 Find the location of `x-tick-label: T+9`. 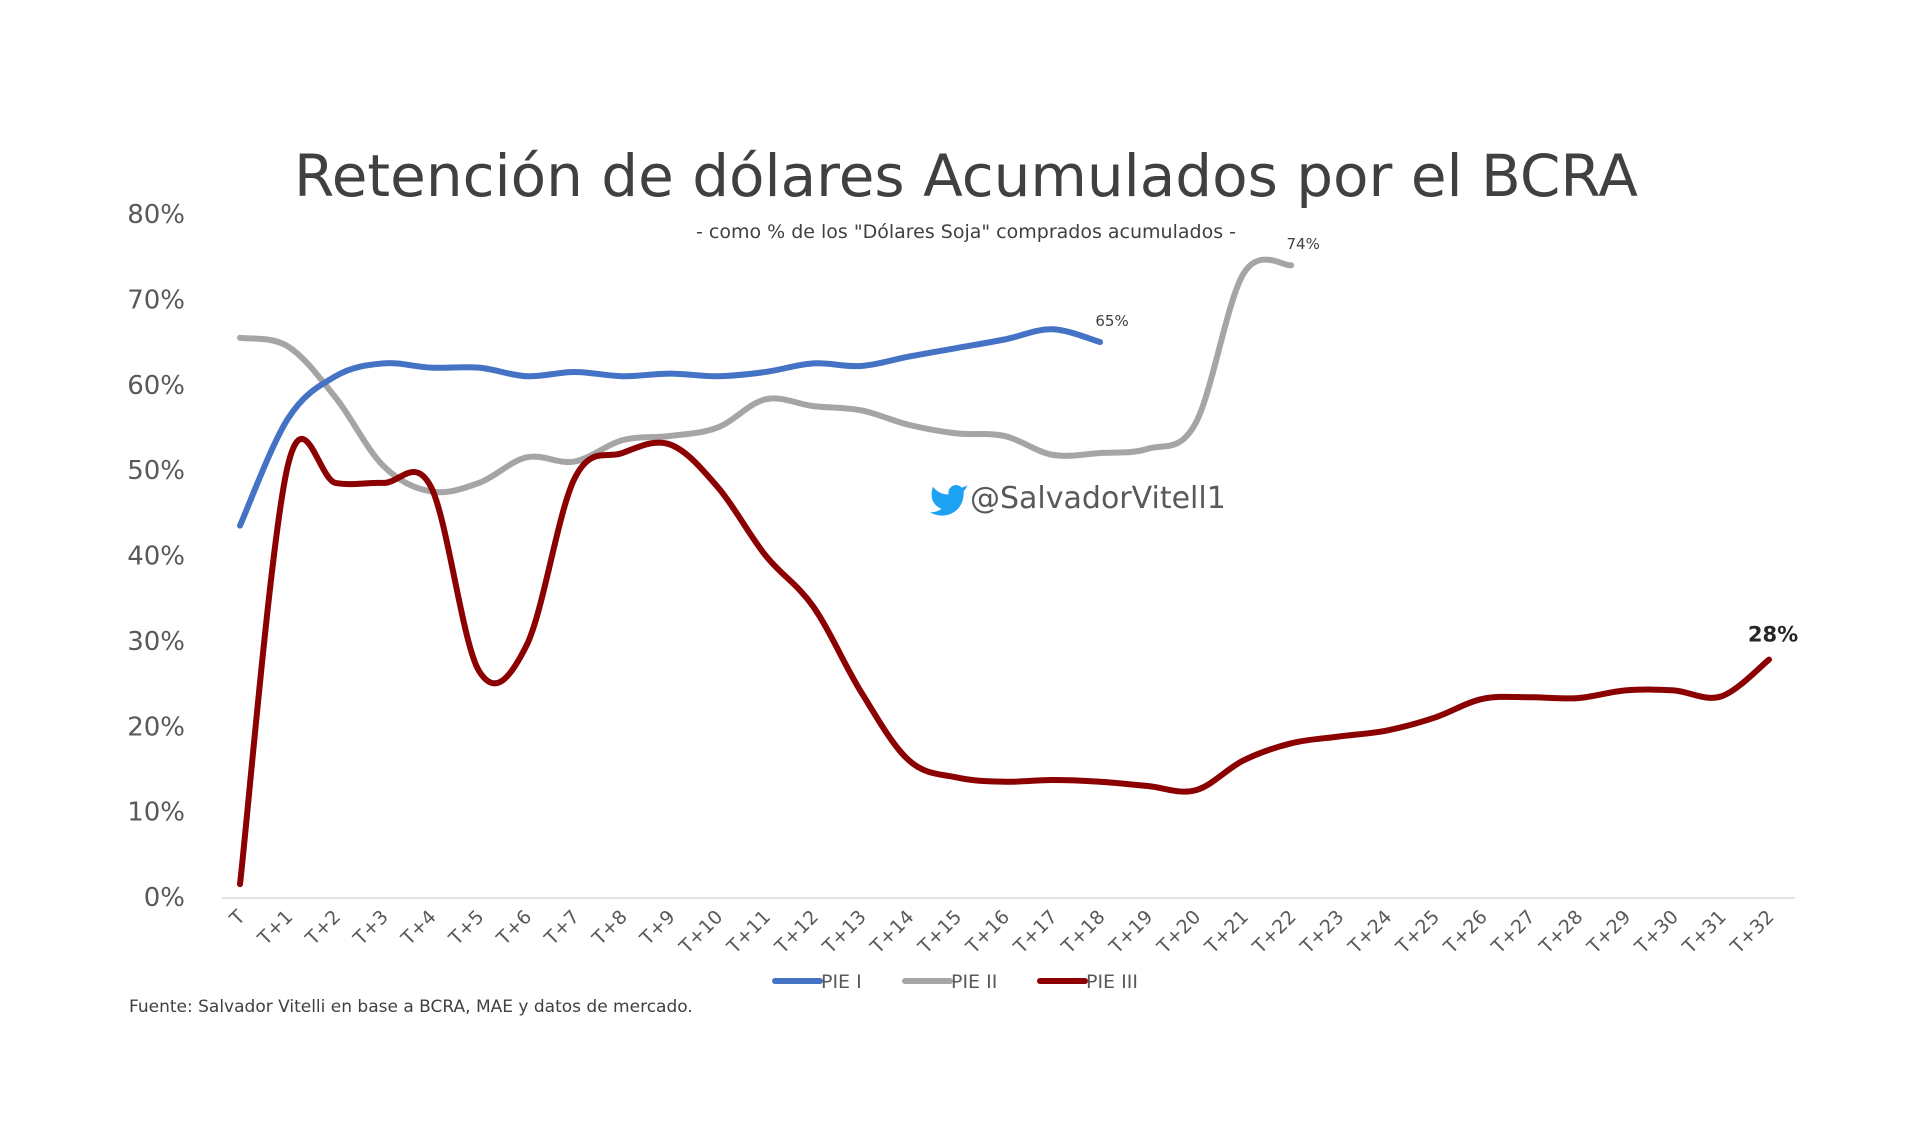

x-tick-label: T+9 is located at coordinates (657, 928).